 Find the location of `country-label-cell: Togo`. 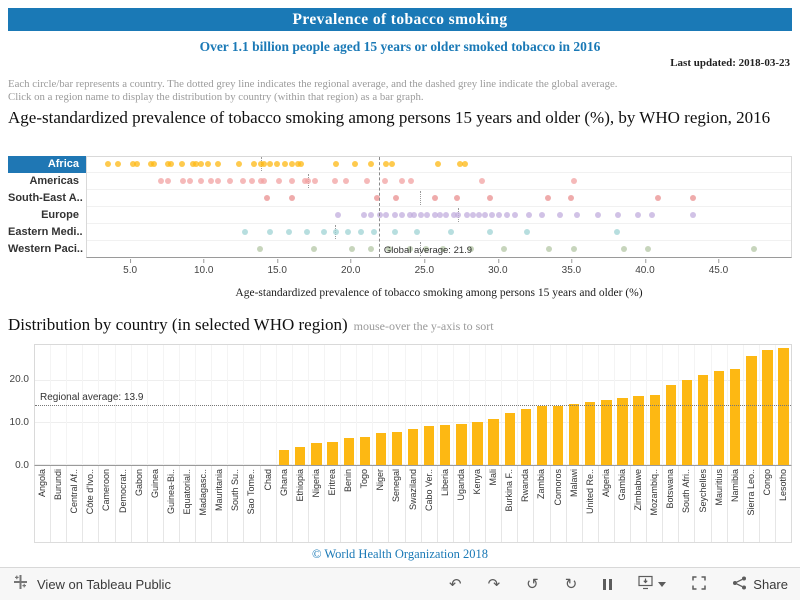

country-label-cell: Togo is located at coordinates (365, 504).